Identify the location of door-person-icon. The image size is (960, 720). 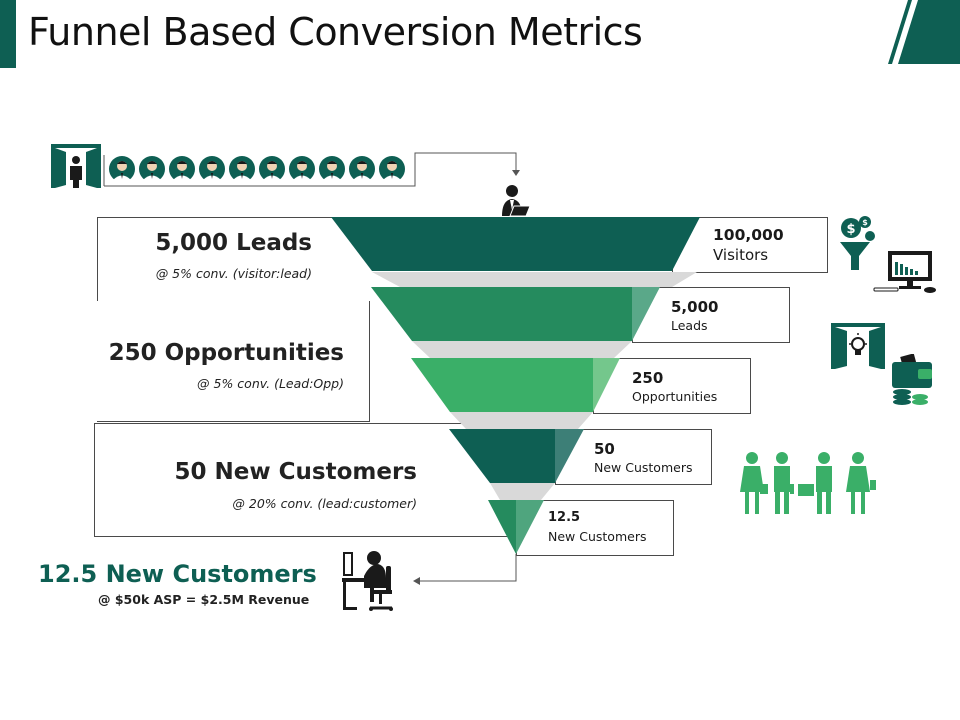
(76, 166).